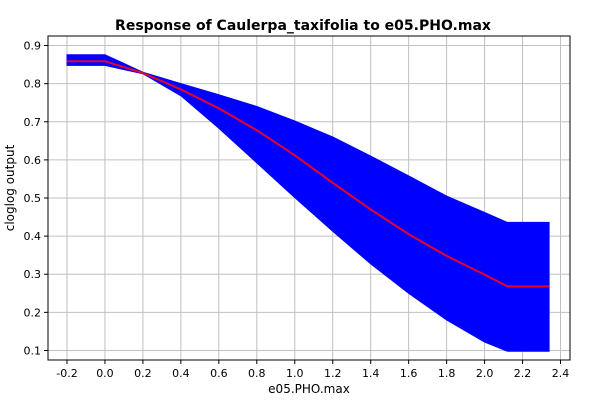  I want to click on y-tick-label: 0.1, so click(33, 350).